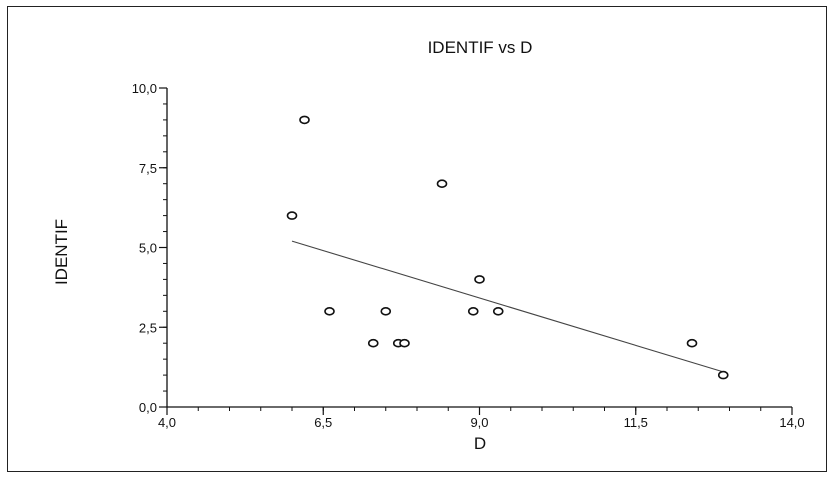 Image resolution: width=834 pixels, height=479 pixels. What do you see at coordinates (323, 422) in the screenshot?
I see `x-tick-label: 6,5` at bounding box center [323, 422].